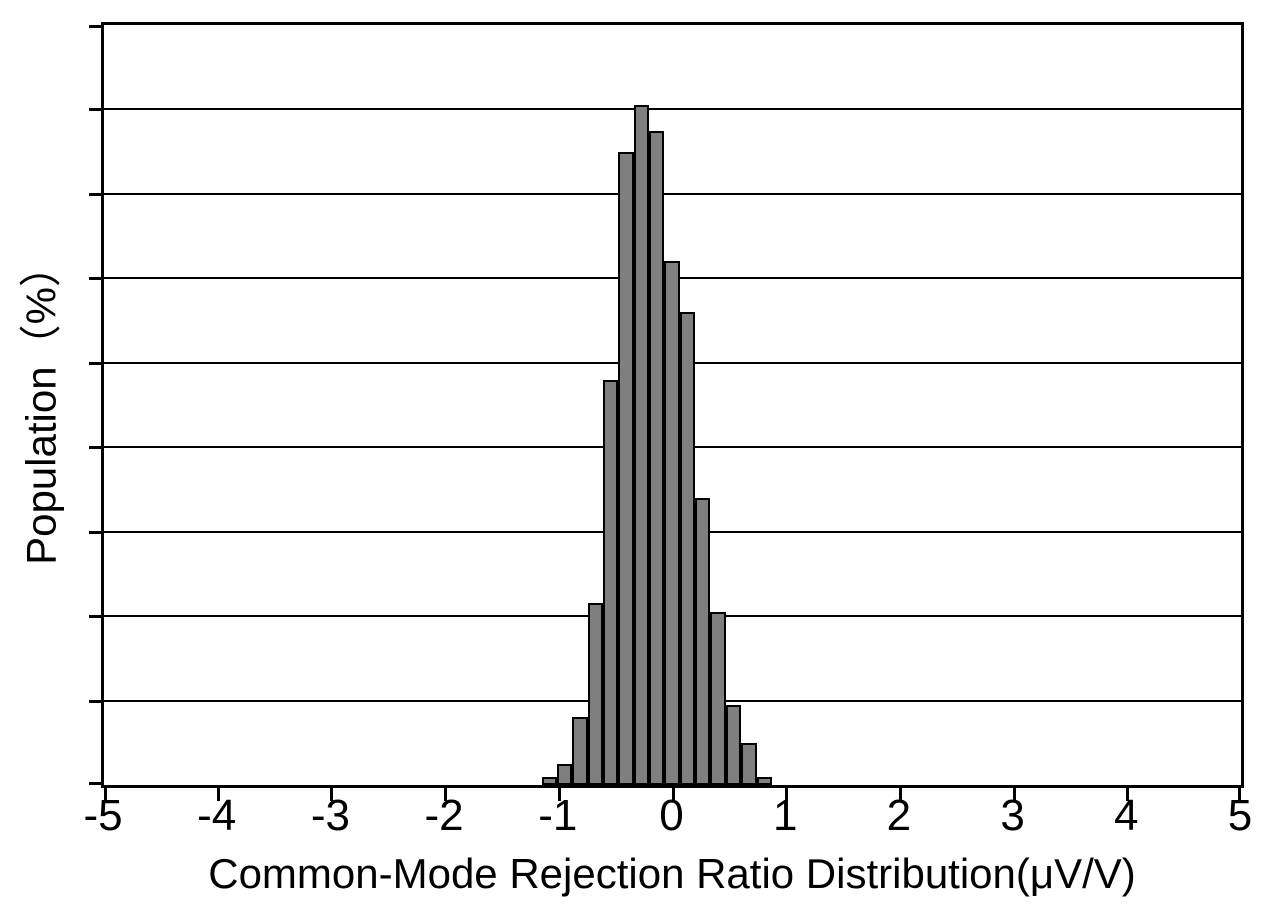  I want to click on x-tick-label: 1, so click(785, 815).